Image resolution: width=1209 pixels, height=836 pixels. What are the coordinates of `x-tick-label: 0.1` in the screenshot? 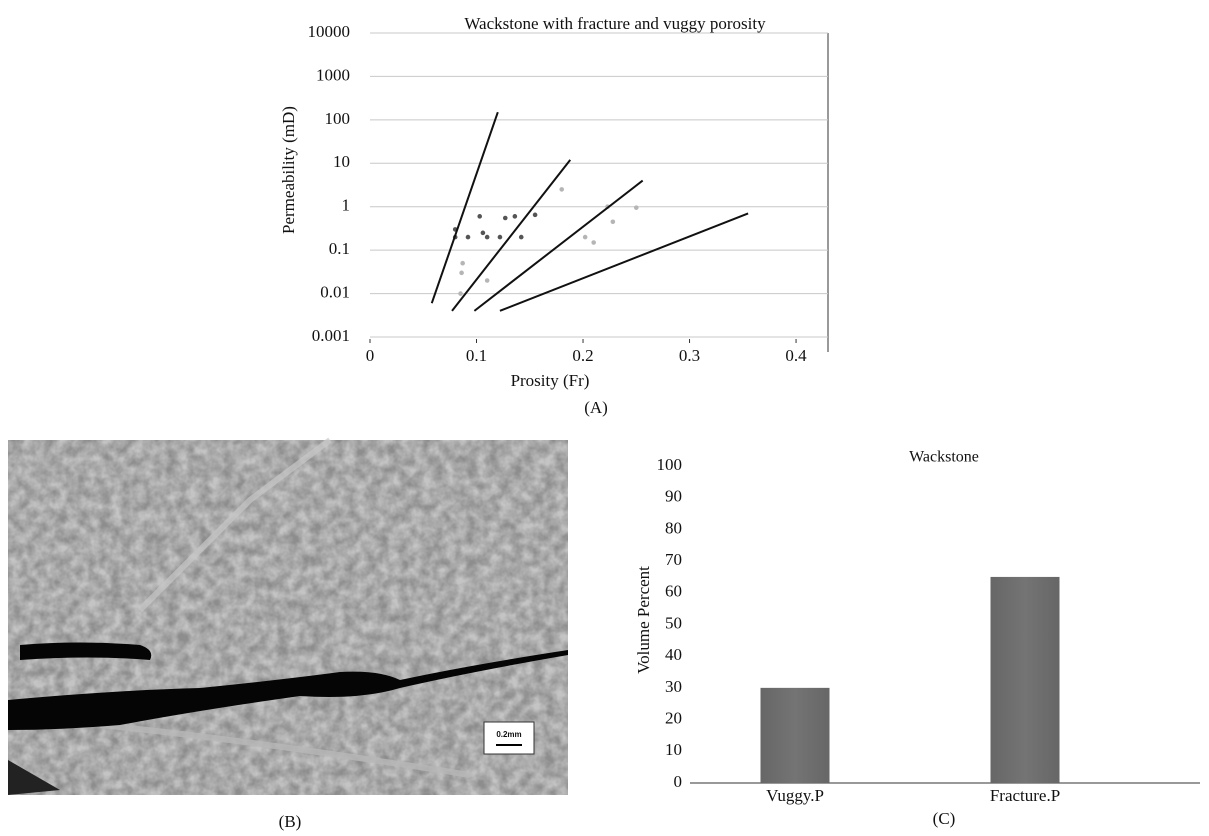 It's located at (476, 355).